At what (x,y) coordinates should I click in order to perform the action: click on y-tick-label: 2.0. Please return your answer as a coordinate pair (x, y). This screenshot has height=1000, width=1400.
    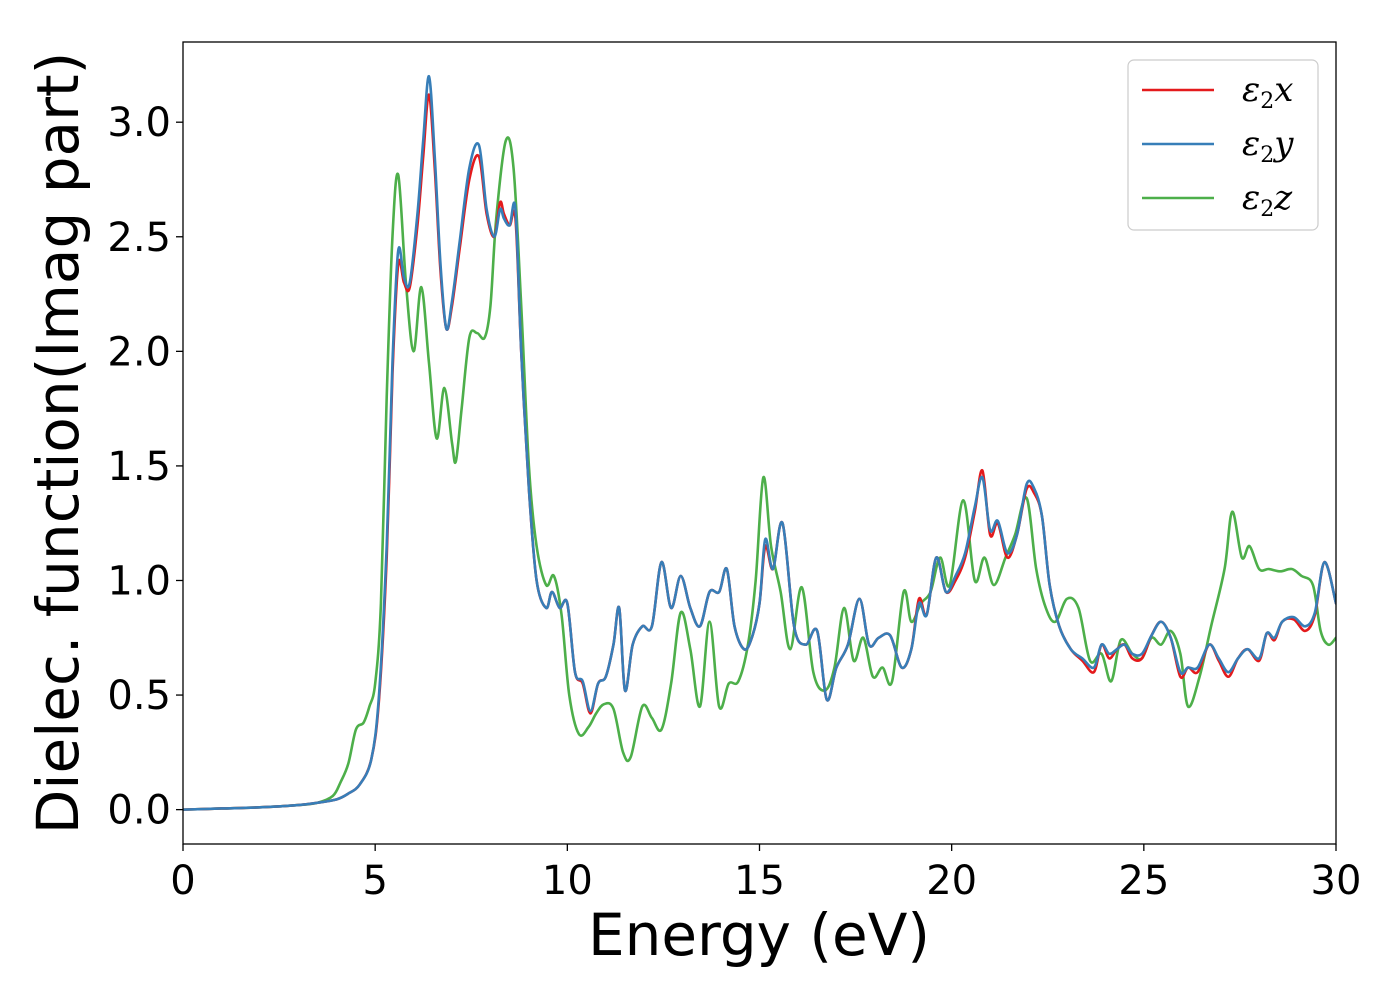
    Looking at the image, I should click on (139, 352).